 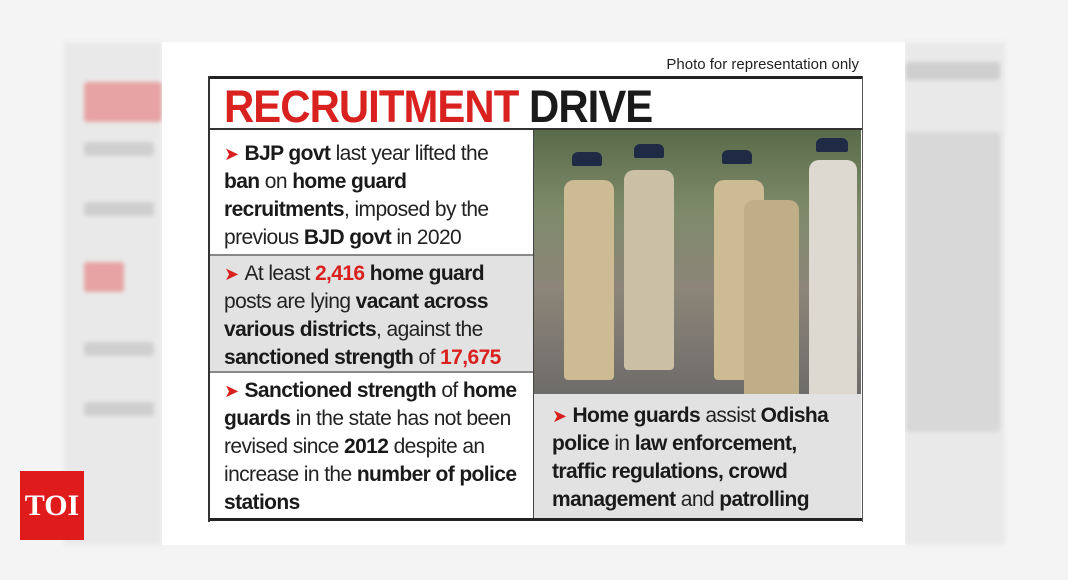 I want to click on headline-red: RECRUITMENT, so click(x=371, y=106).